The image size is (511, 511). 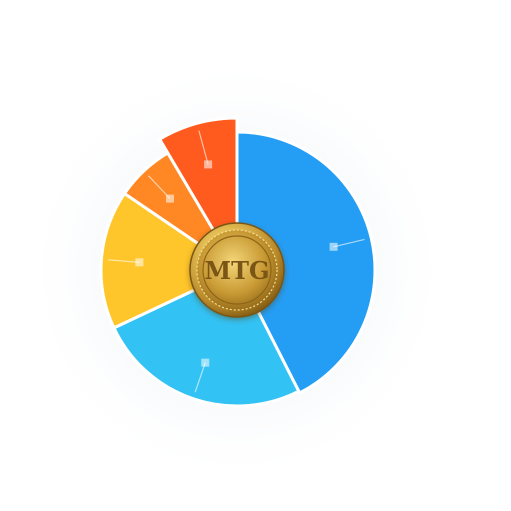 I want to click on gold-coin-icon: MTG, so click(x=237, y=270).